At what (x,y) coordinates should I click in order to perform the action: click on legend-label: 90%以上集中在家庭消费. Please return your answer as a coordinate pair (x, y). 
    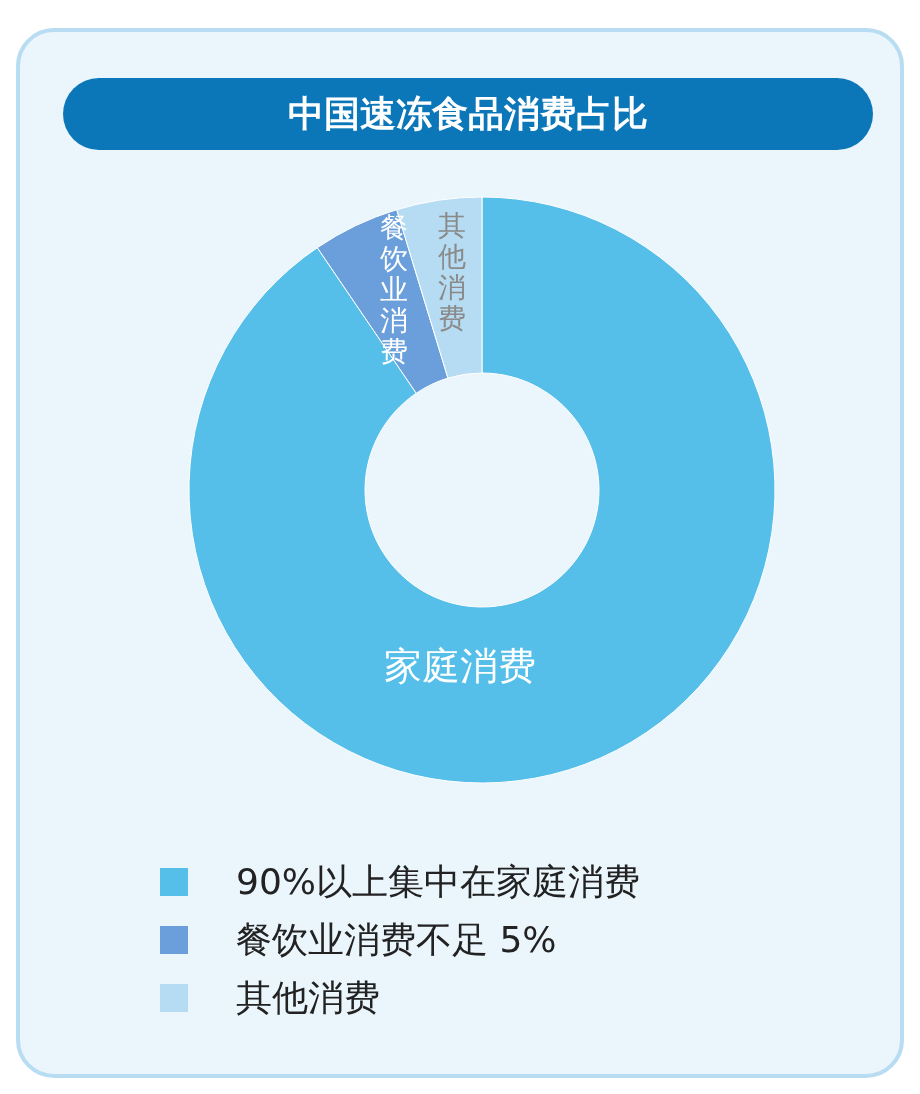
    Looking at the image, I should click on (438, 881).